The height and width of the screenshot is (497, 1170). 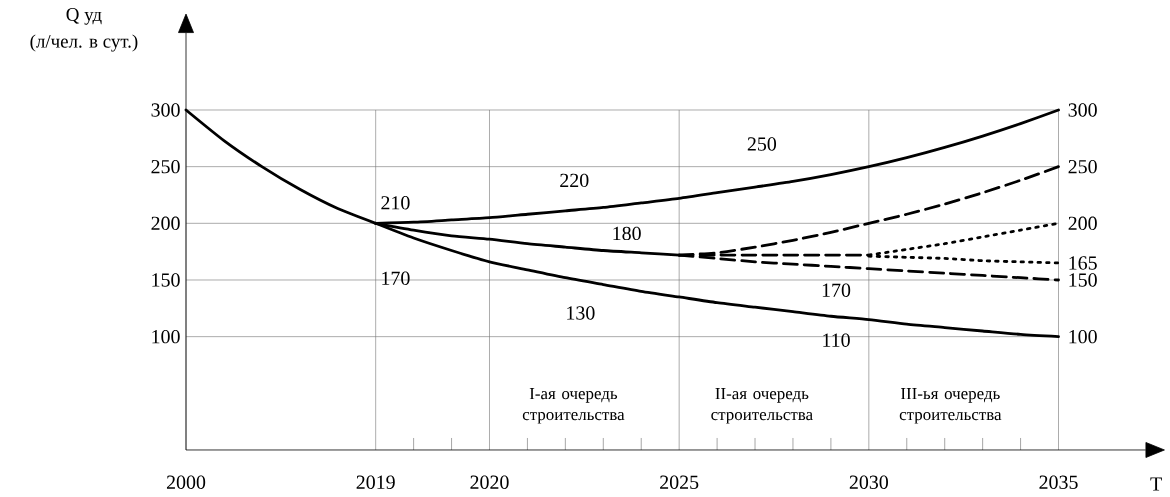 I want to click on annotation: 110, so click(x=836, y=340).